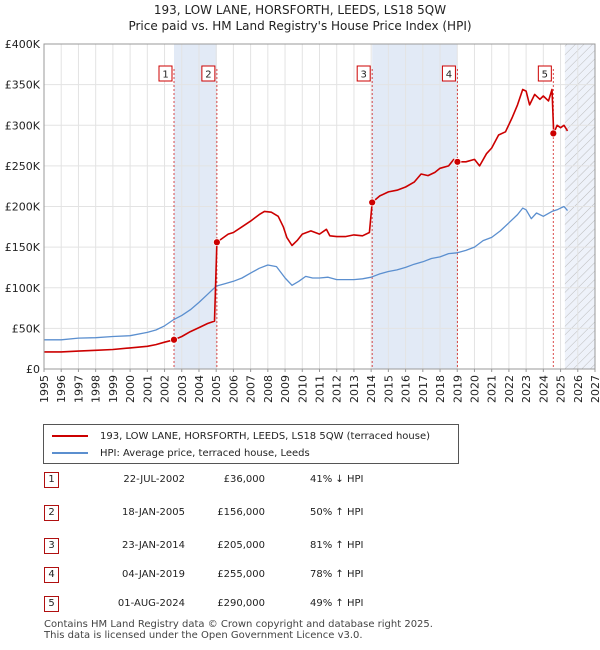 This screenshot has height=650, width=600. Describe the element at coordinates (153, 574) in the screenshot. I see `sale-date: 04-JAN-2019` at that location.